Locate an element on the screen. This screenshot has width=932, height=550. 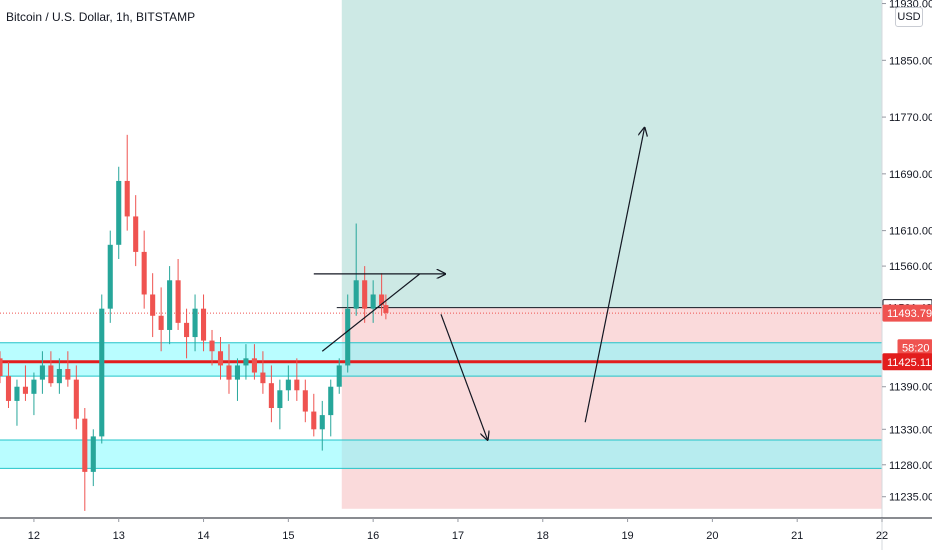
x-tick-label: 19 is located at coordinates (627, 536).